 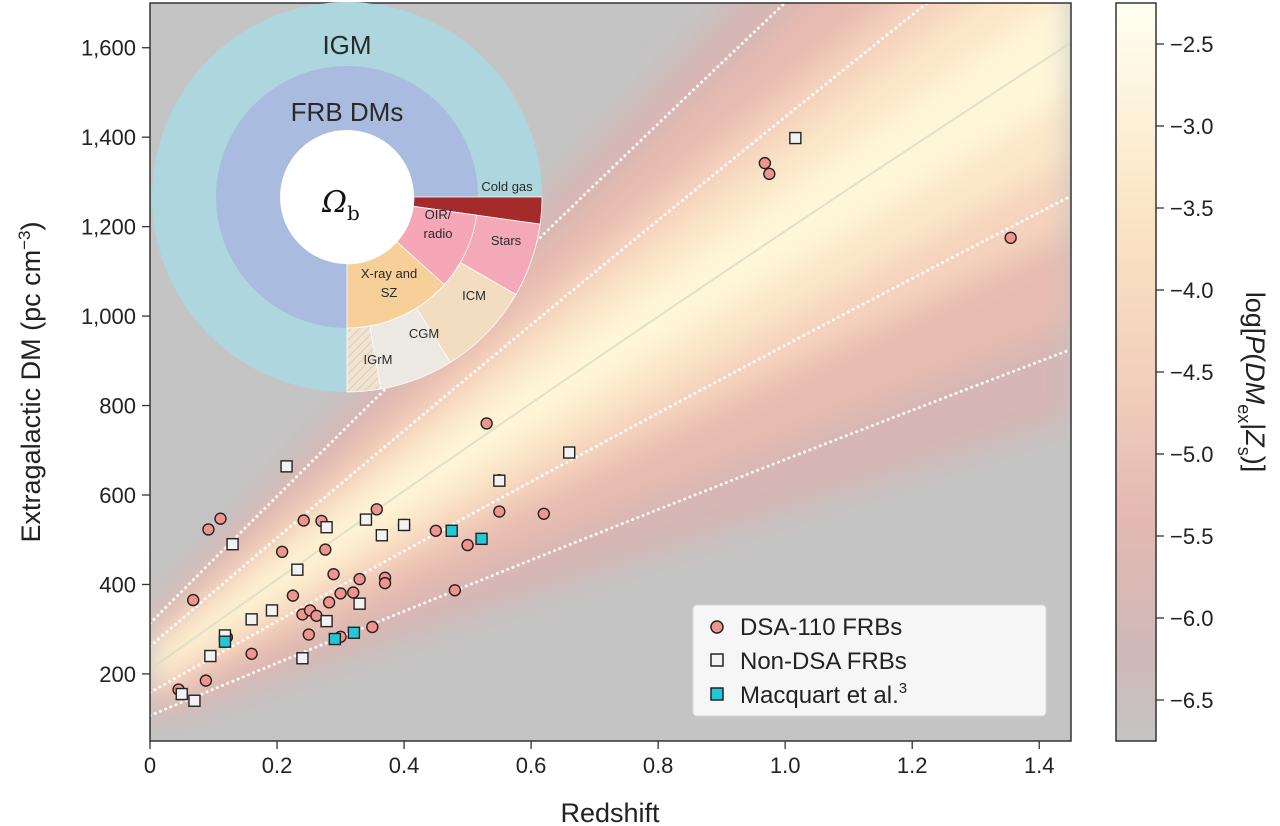 What do you see at coordinates (1136, 372) in the screenshot?
I see `colorbar-gradient` at bounding box center [1136, 372].